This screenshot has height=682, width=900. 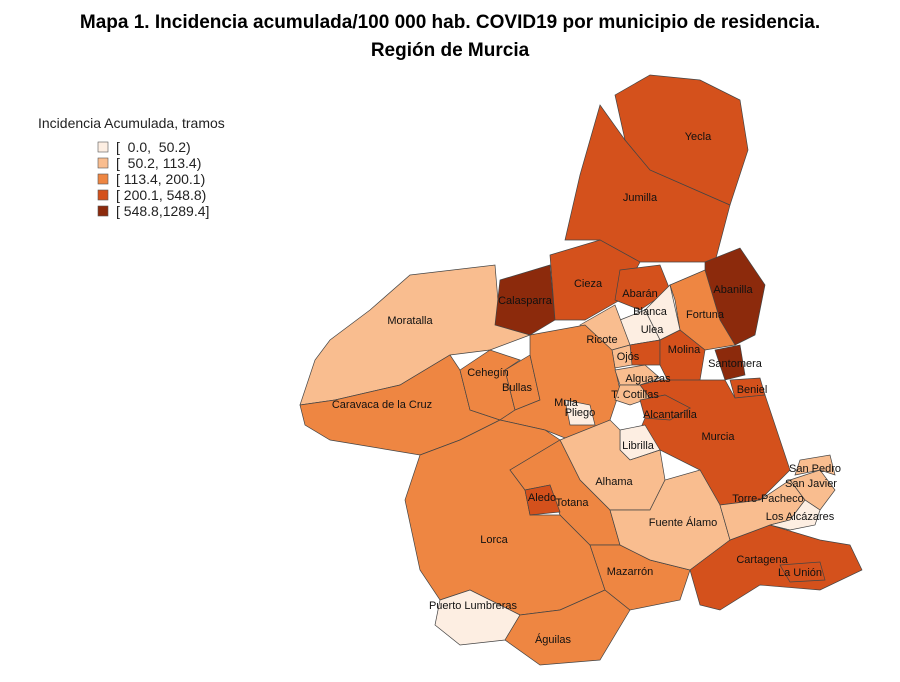 What do you see at coordinates (630, 572) in the screenshot?
I see `municipality-label: Mazarrón` at bounding box center [630, 572].